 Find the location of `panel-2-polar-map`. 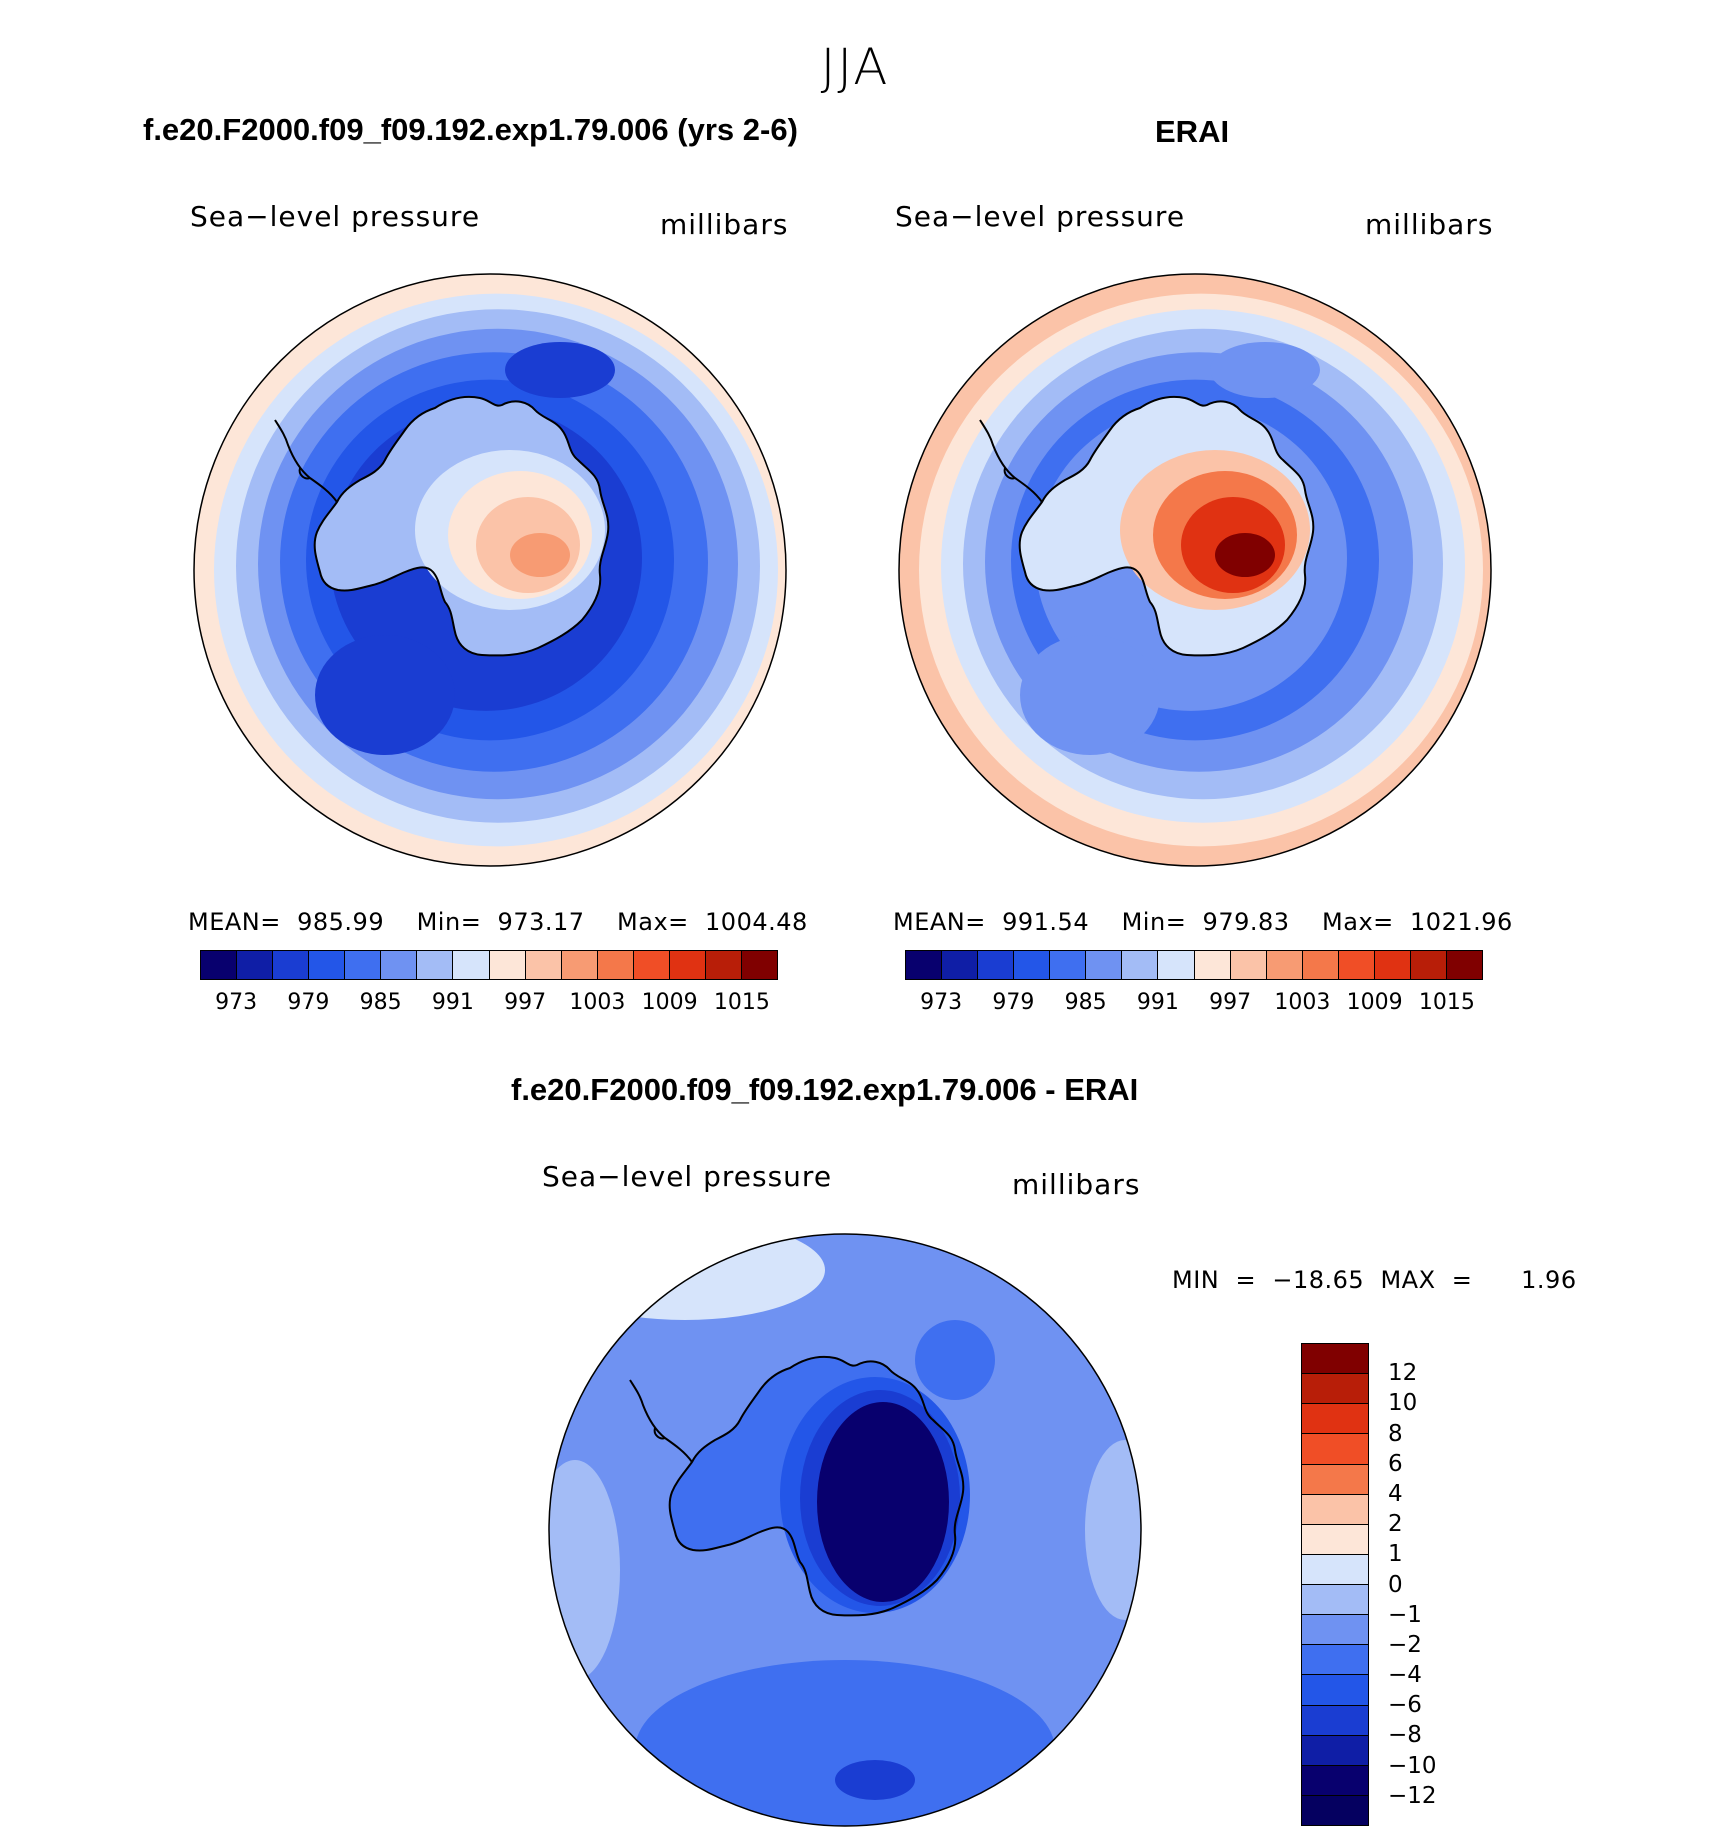

panel-2-polar-map is located at coordinates (1195, 570).